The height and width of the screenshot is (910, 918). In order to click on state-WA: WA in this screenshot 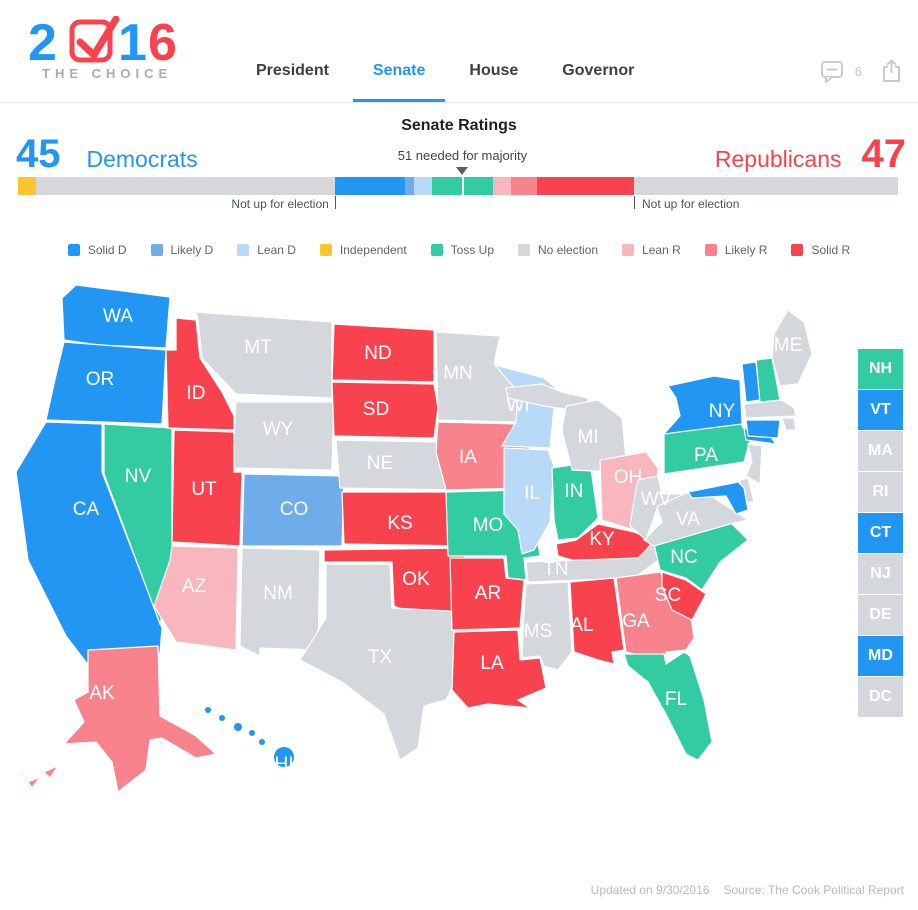, I will do `click(116, 316)`.